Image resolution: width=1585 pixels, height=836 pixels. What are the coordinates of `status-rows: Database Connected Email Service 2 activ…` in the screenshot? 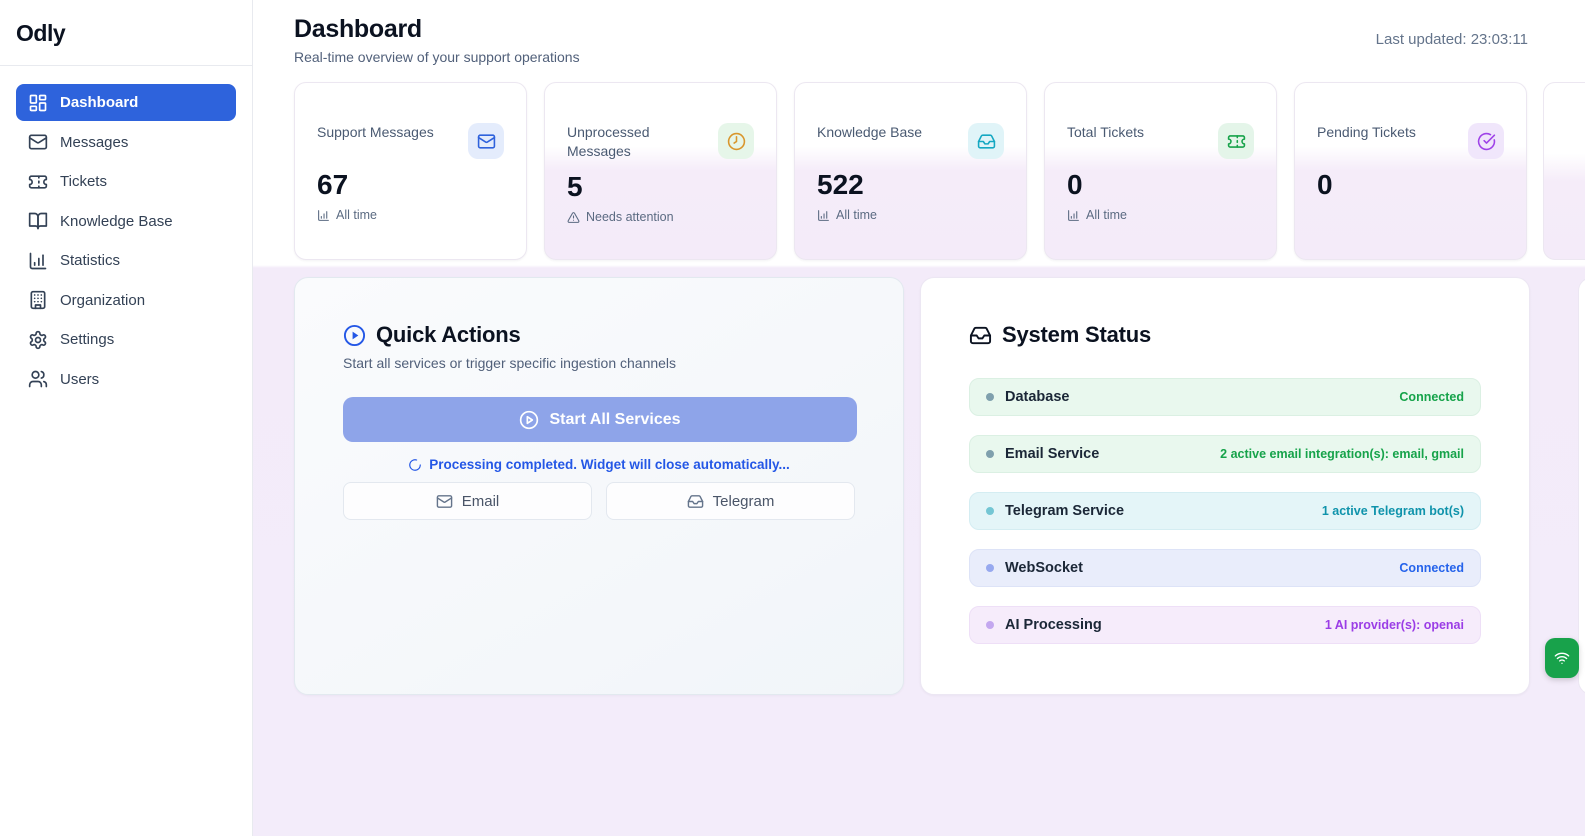 It's located at (1225, 511).